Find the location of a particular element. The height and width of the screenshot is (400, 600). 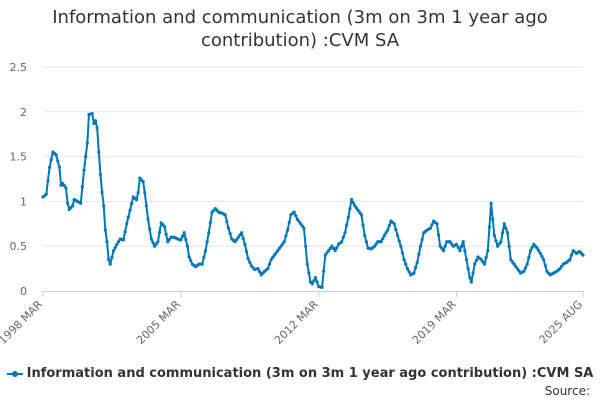

y-tick-label: 2.5 is located at coordinates (19, 67).